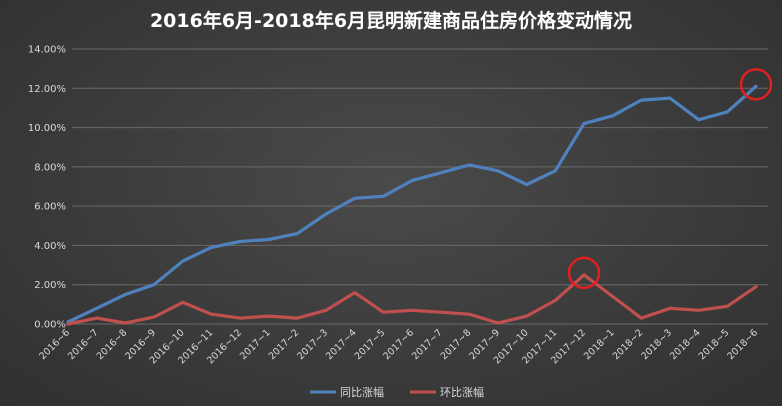 The height and width of the screenshot is (406, 782). Describe the element at coordinates (50, 246) in the screenshot. I see `y-tick-label: 4.00%` at that location.